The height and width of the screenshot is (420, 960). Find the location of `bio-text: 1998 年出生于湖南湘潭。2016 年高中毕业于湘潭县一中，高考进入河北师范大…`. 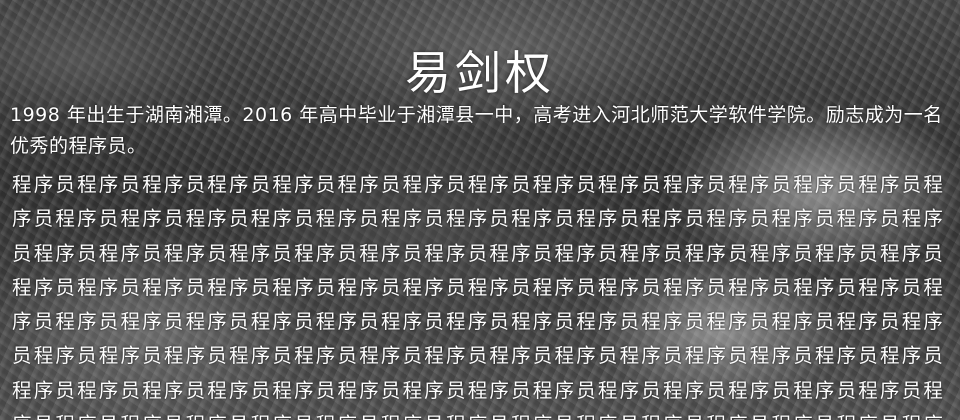

bio-text: 1998 年出生于湖南湘潭。2016 年高中毕业于湘潭县一中，高考进入河北师范大… is located at coordinates (476, 130).